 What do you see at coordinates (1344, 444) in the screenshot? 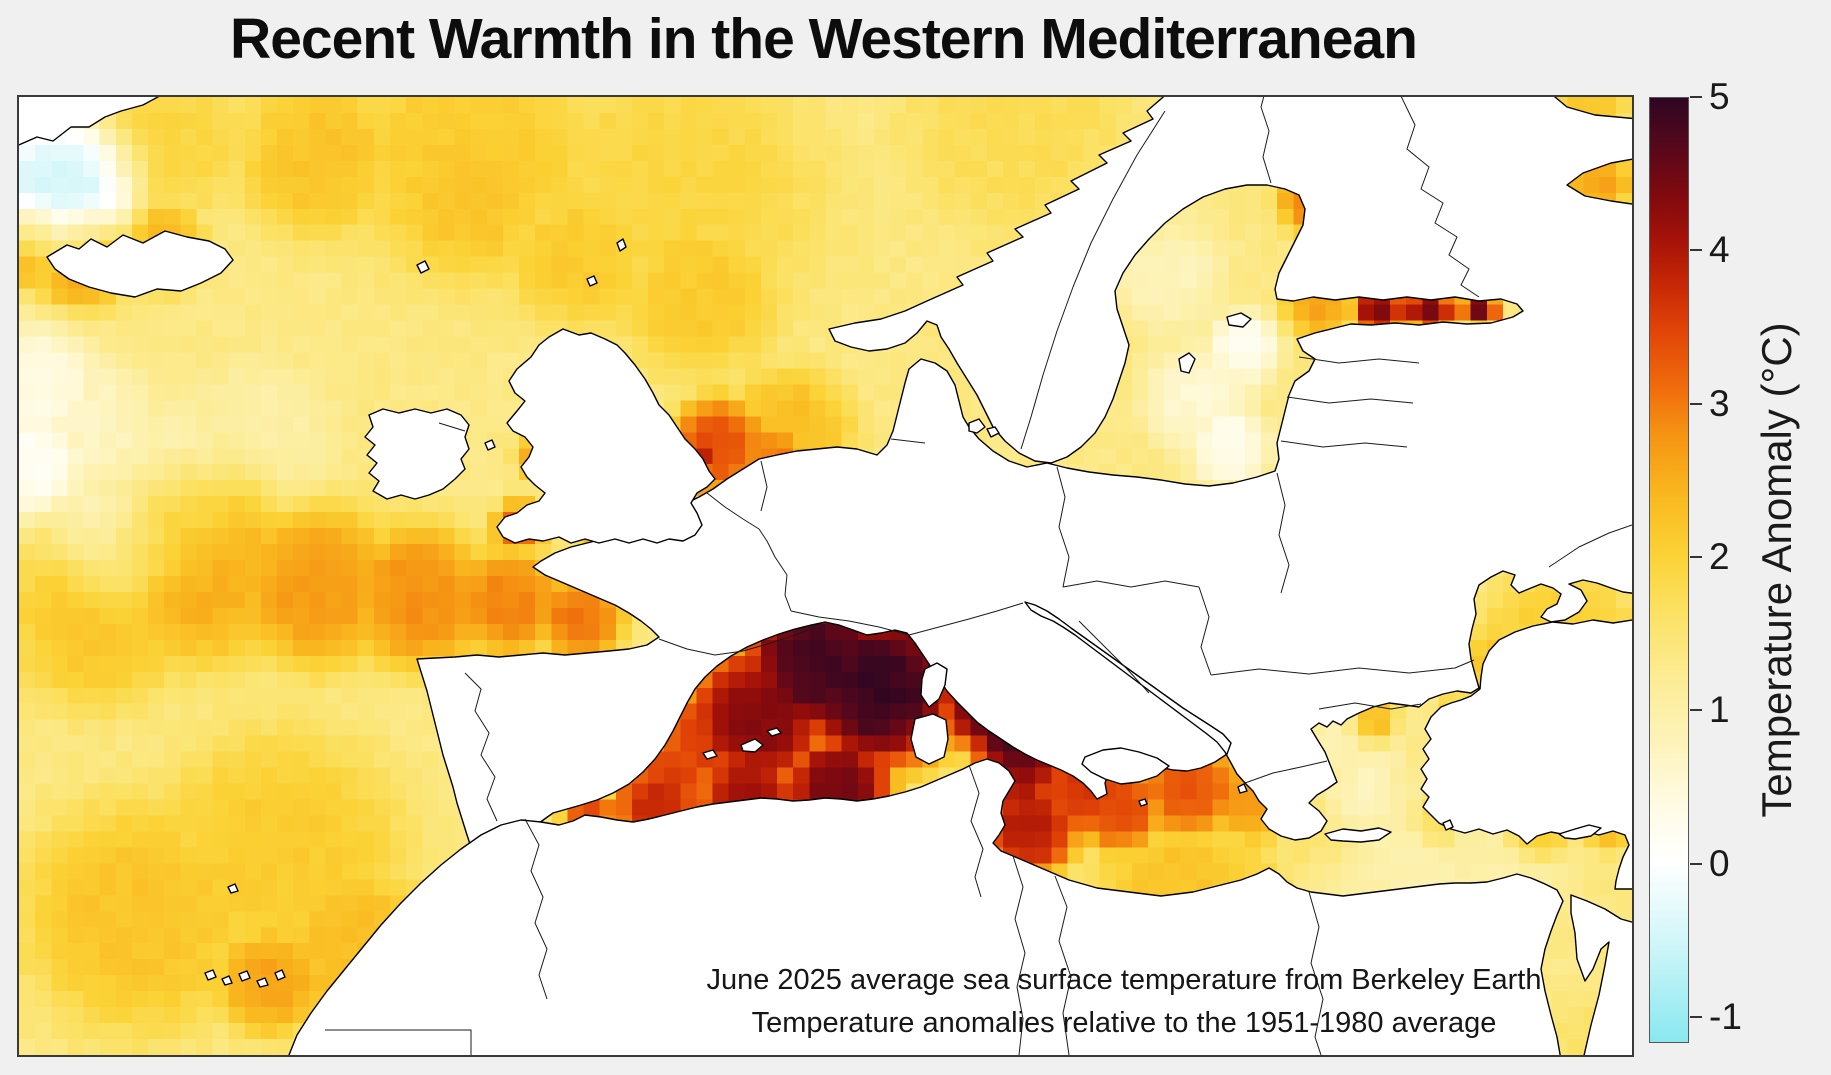
I see `border-lithuania-belarus` at bounding box center [1344, 444].